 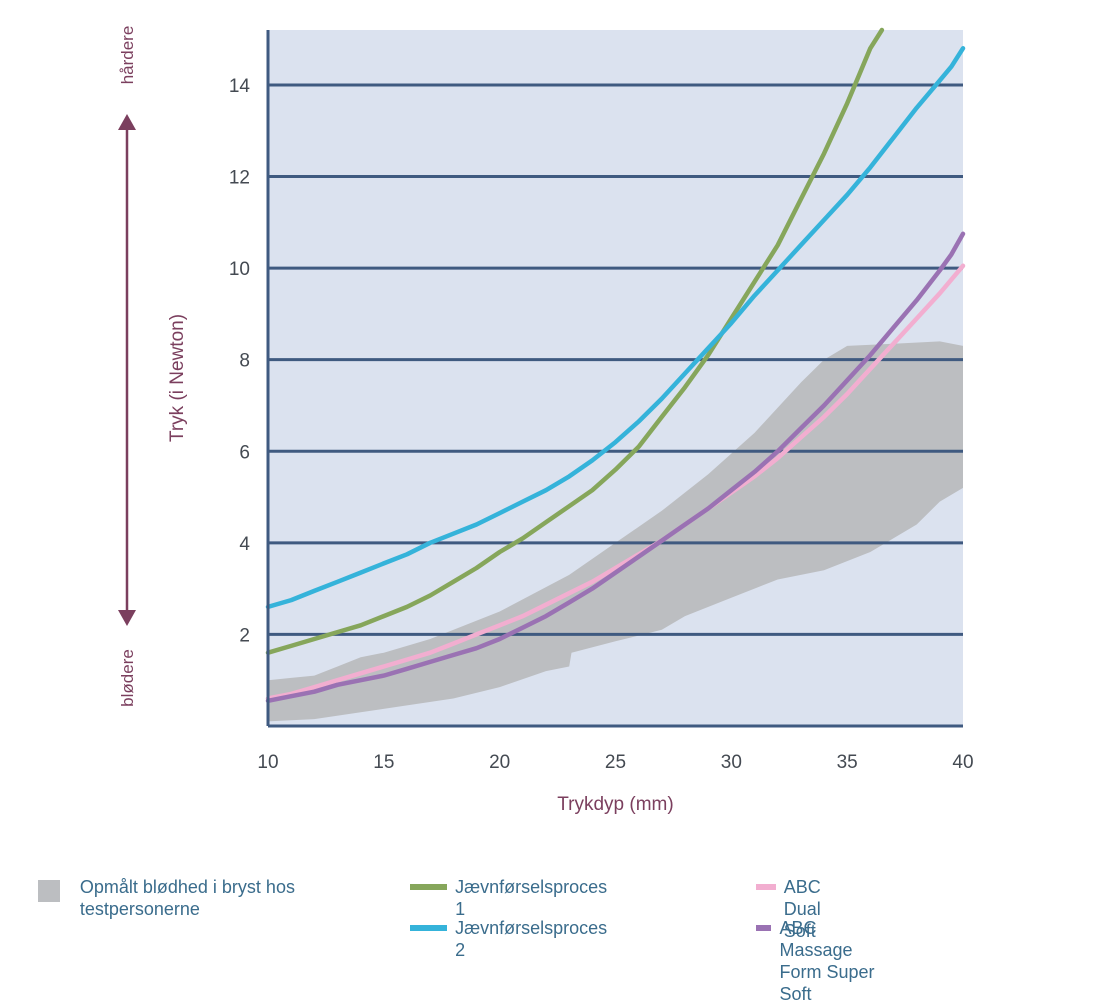 I want to click on legend-item-series4: ABC Massage Form Super Soft, so click(x=816, y=961).